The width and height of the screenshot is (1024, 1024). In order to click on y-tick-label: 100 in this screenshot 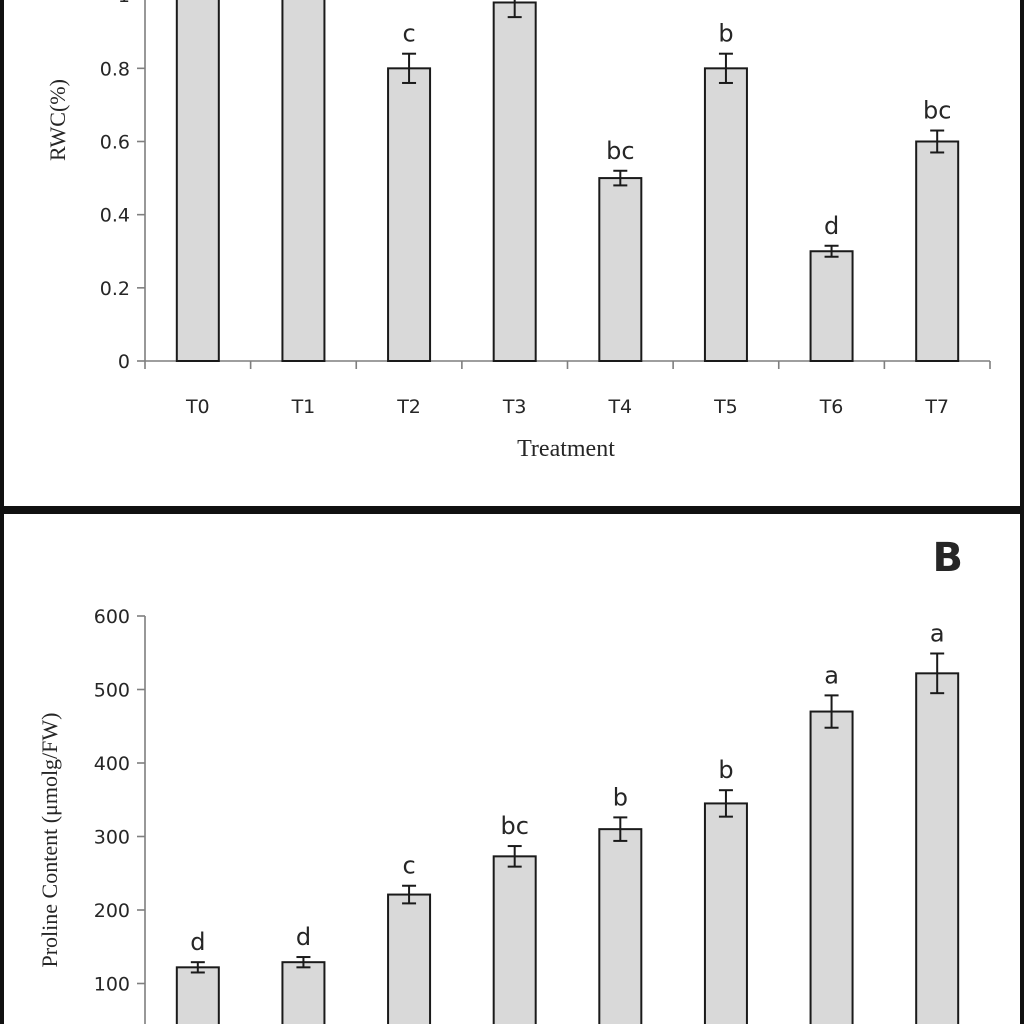, I will do `click(112, 985)`.